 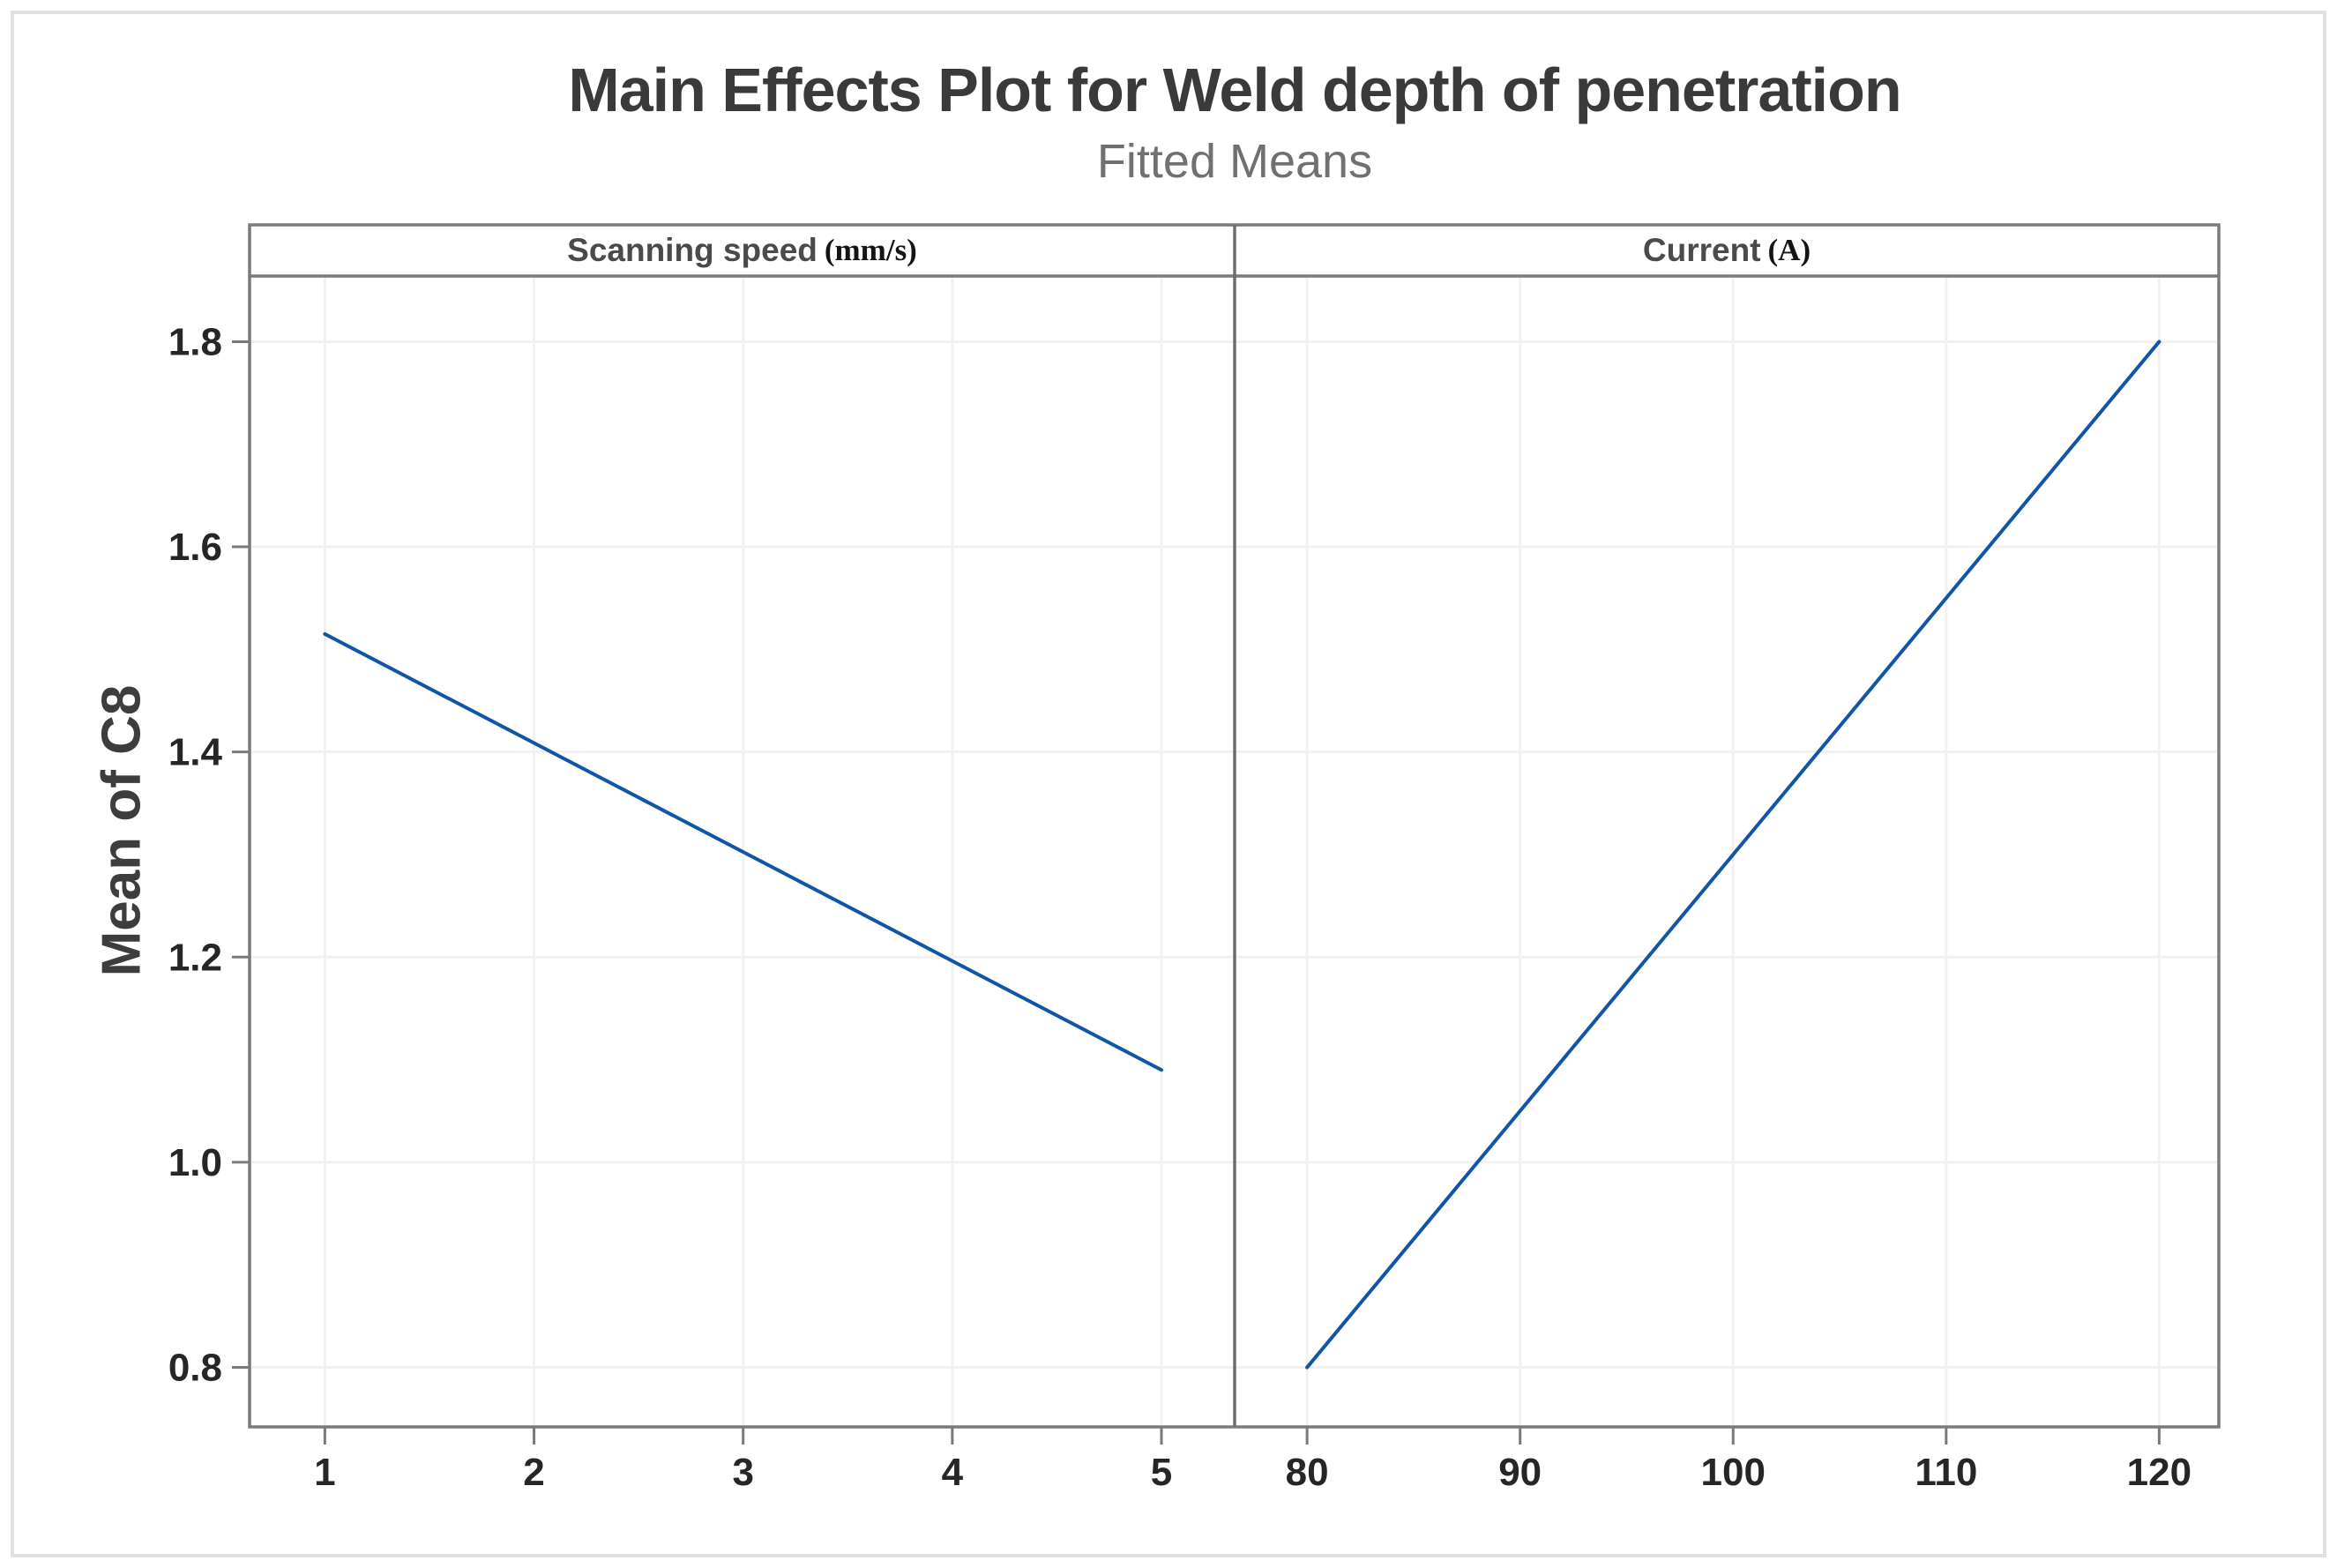 I want to click on panel-header-scanning-speed: Scanning speed (mm/s), so click(x=742, y=250).